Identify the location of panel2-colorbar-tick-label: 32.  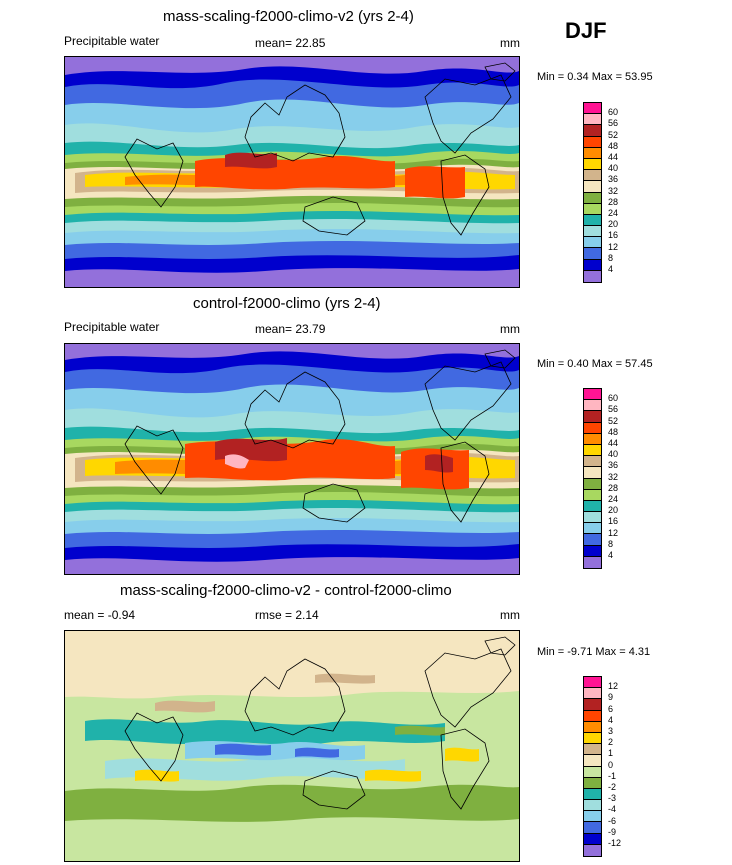
(613, 476).